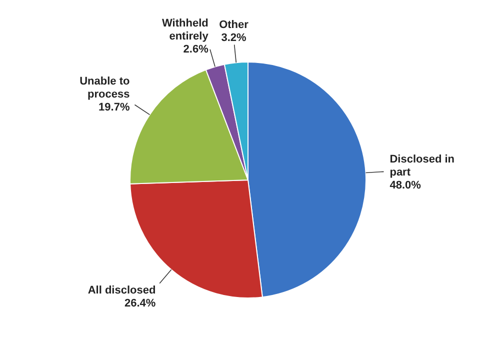 This screenshot has width=487, height=346. Describe the element at coordinates (196, 50) in the screenshot. I see `data-label: 2.6%` at that location.